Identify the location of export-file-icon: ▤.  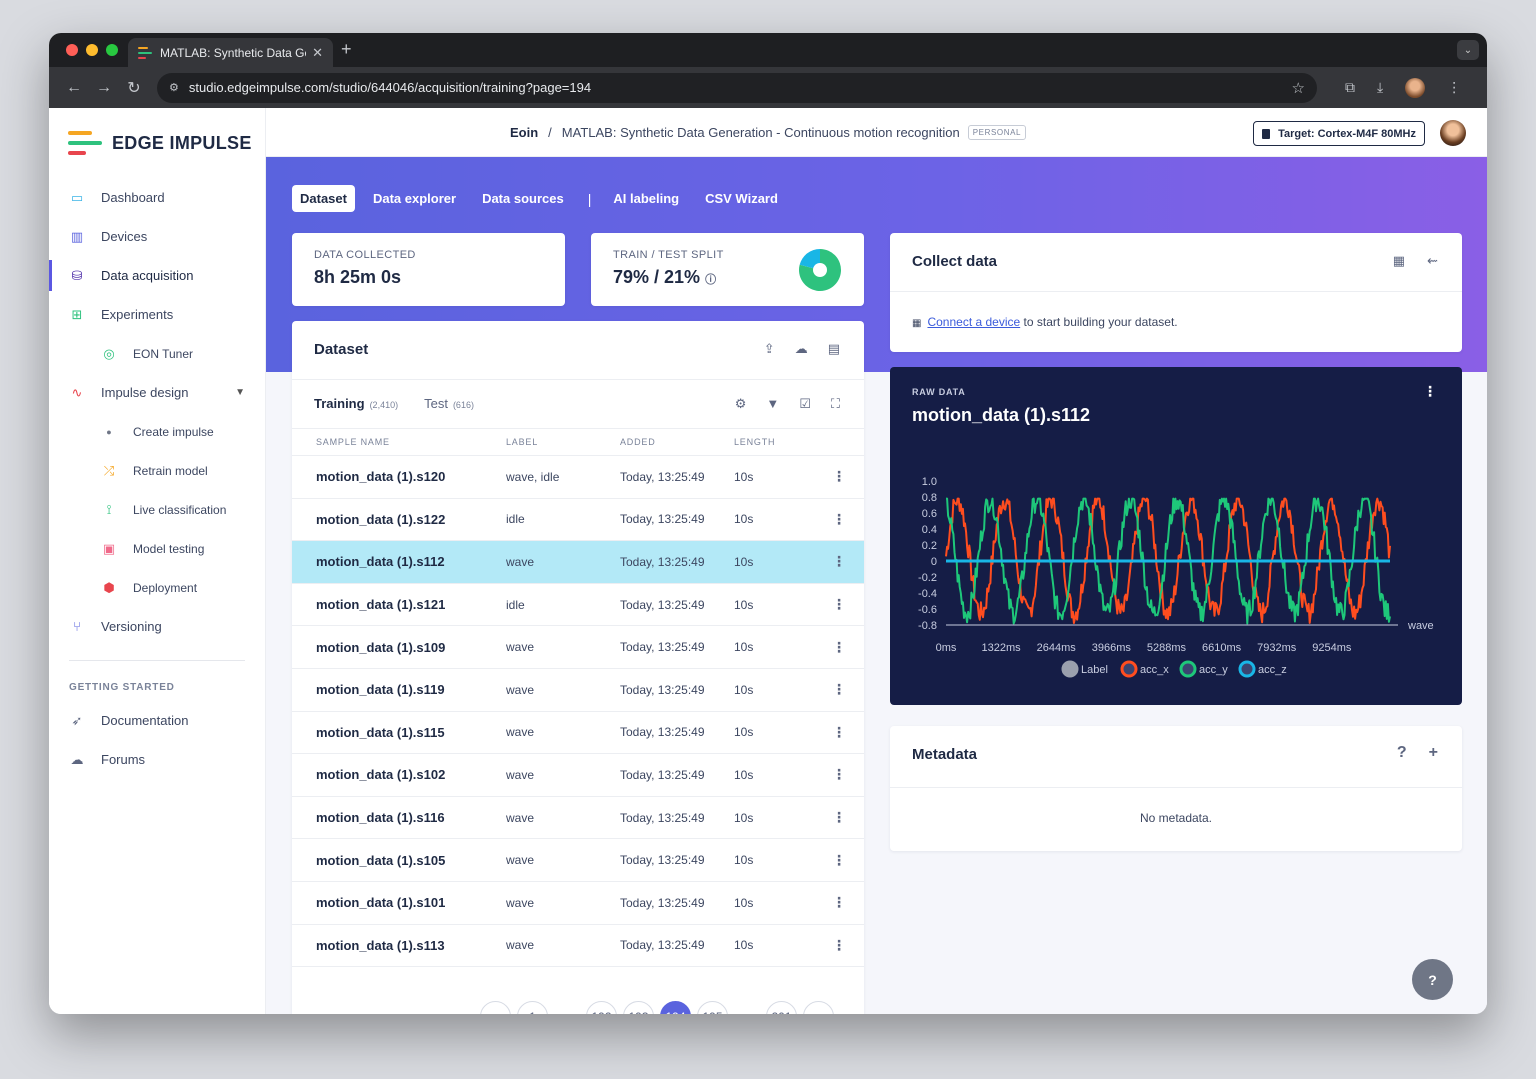
(833, 348).